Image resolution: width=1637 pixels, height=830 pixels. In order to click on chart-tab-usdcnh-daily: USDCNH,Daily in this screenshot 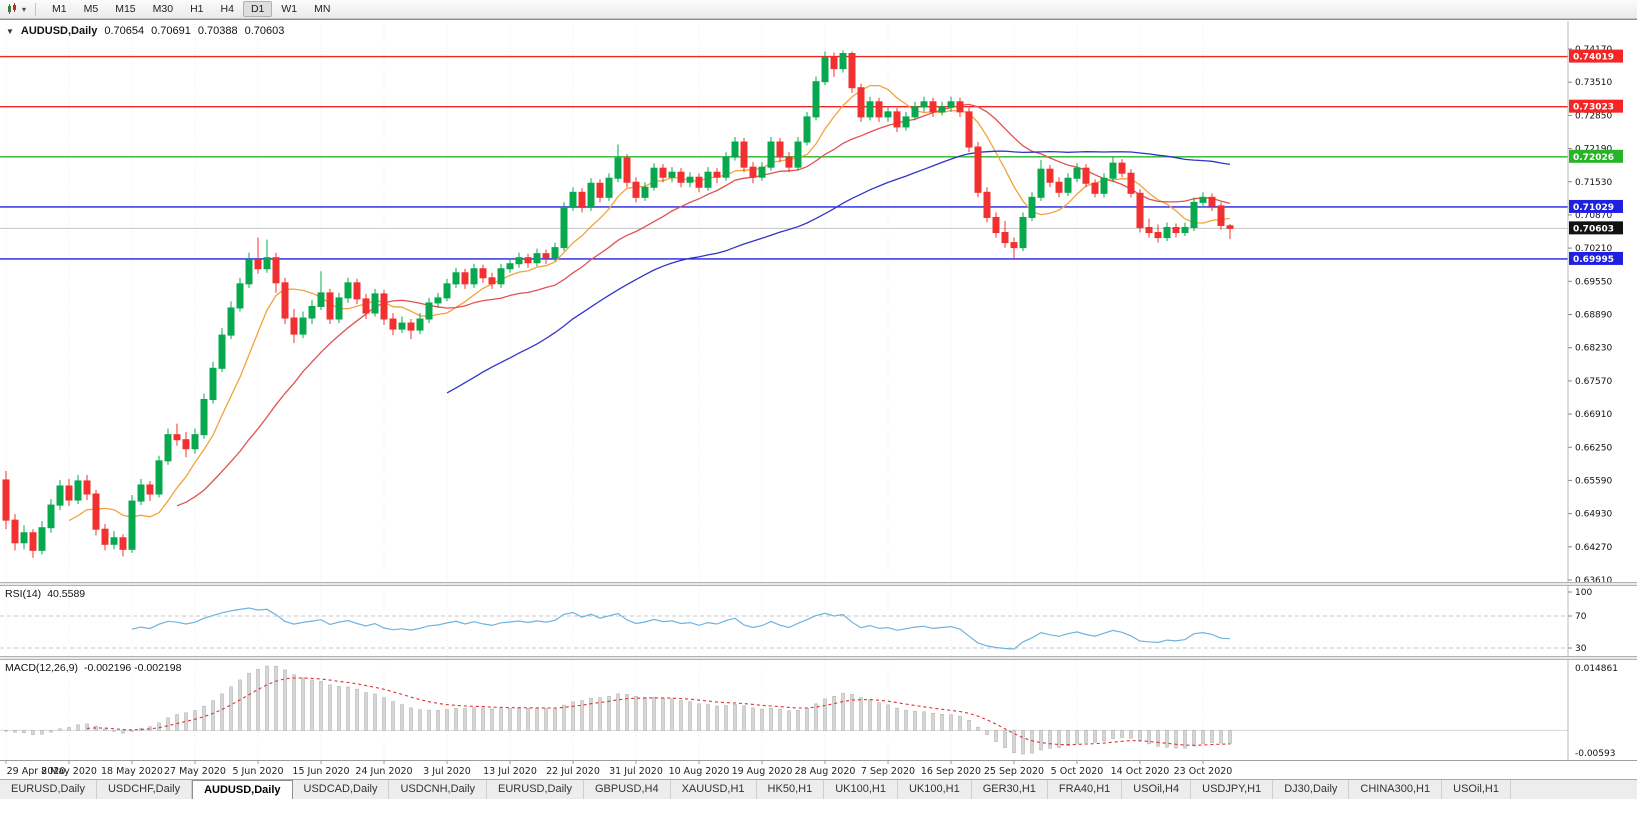, I will do `click(438, 789)`.